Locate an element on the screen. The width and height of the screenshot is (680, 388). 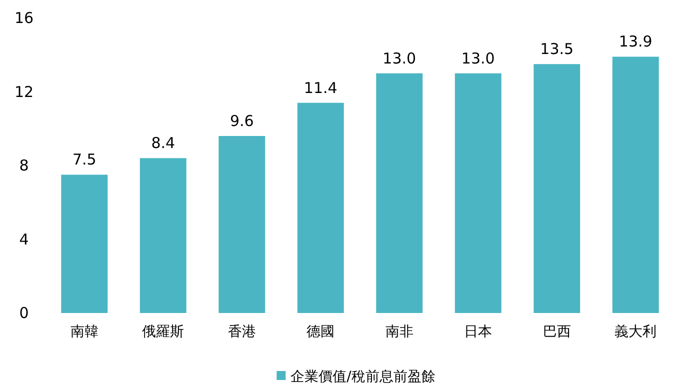
legend-label: 企業價值/稅前息前盈餘 is located at coordinates (363, 377).